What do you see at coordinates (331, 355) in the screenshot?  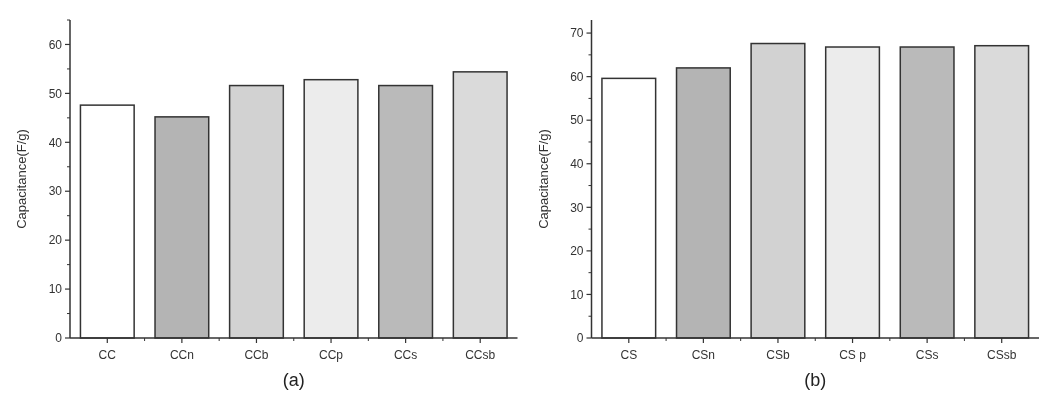 I see `x-tick-label: CCp` at bounding box center [331, 355].